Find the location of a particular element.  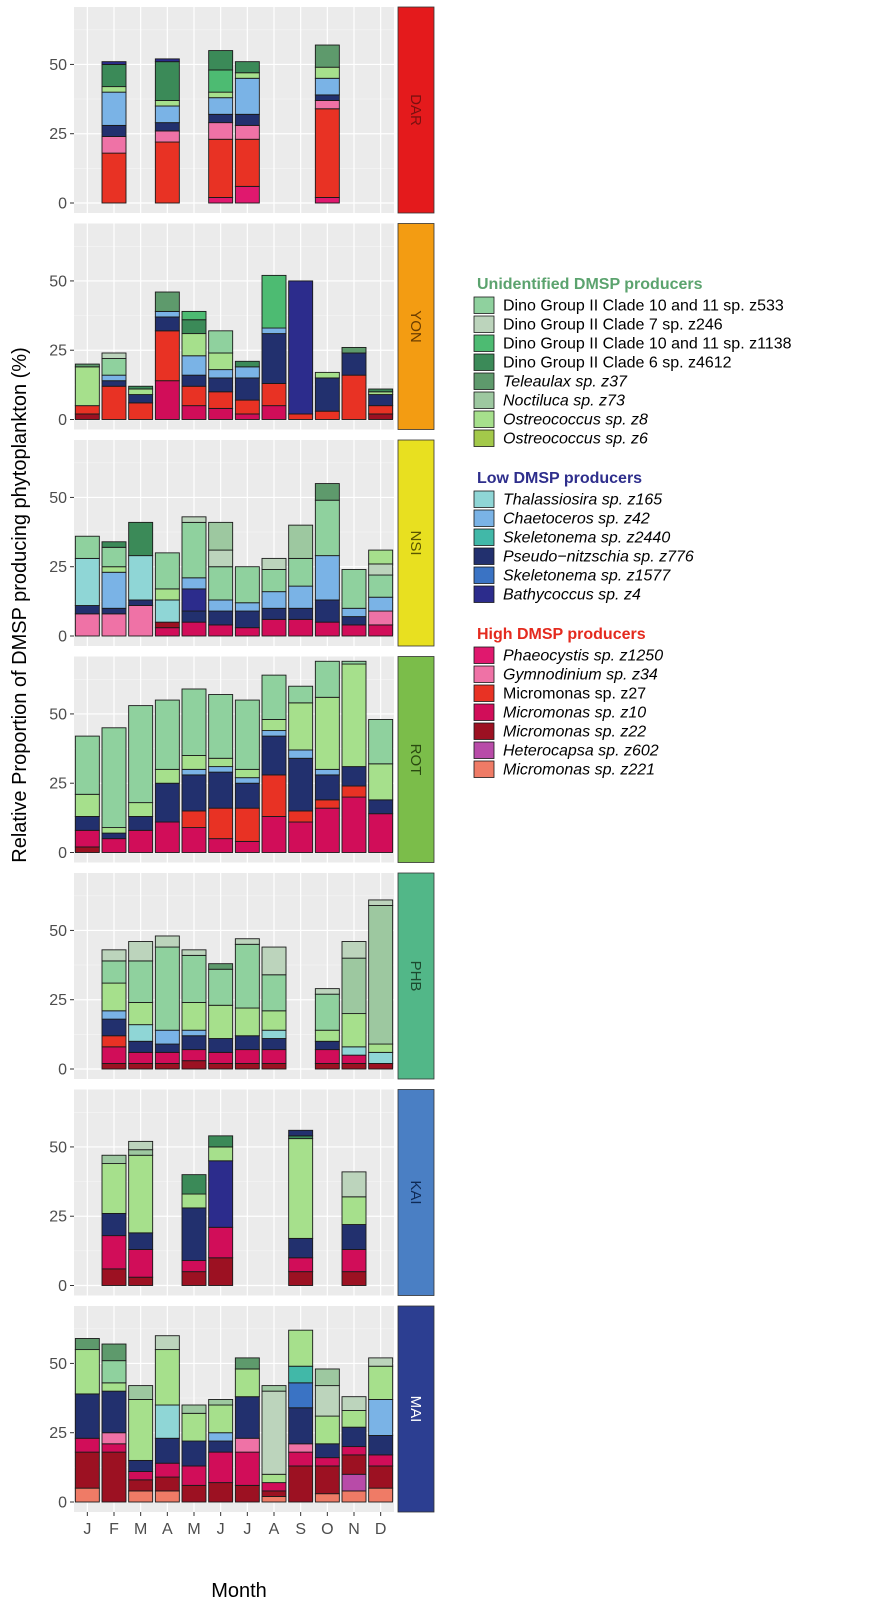

bar-segment-s15 is located at coordinates (221, 200).